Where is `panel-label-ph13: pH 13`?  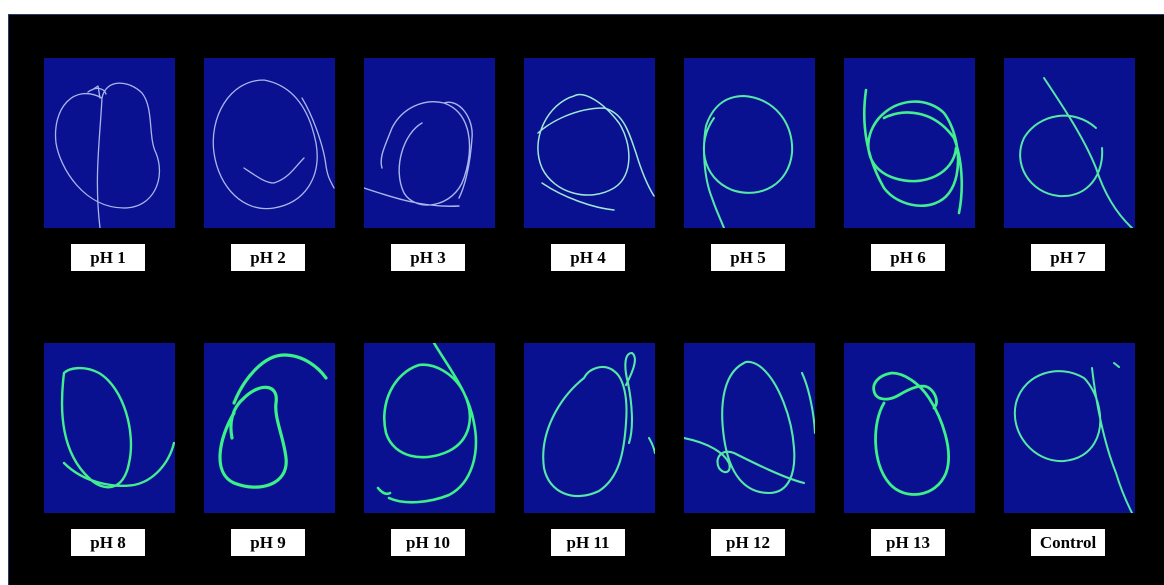
panel-label-ph13: pH 13 is located at coordinates (908, 542).